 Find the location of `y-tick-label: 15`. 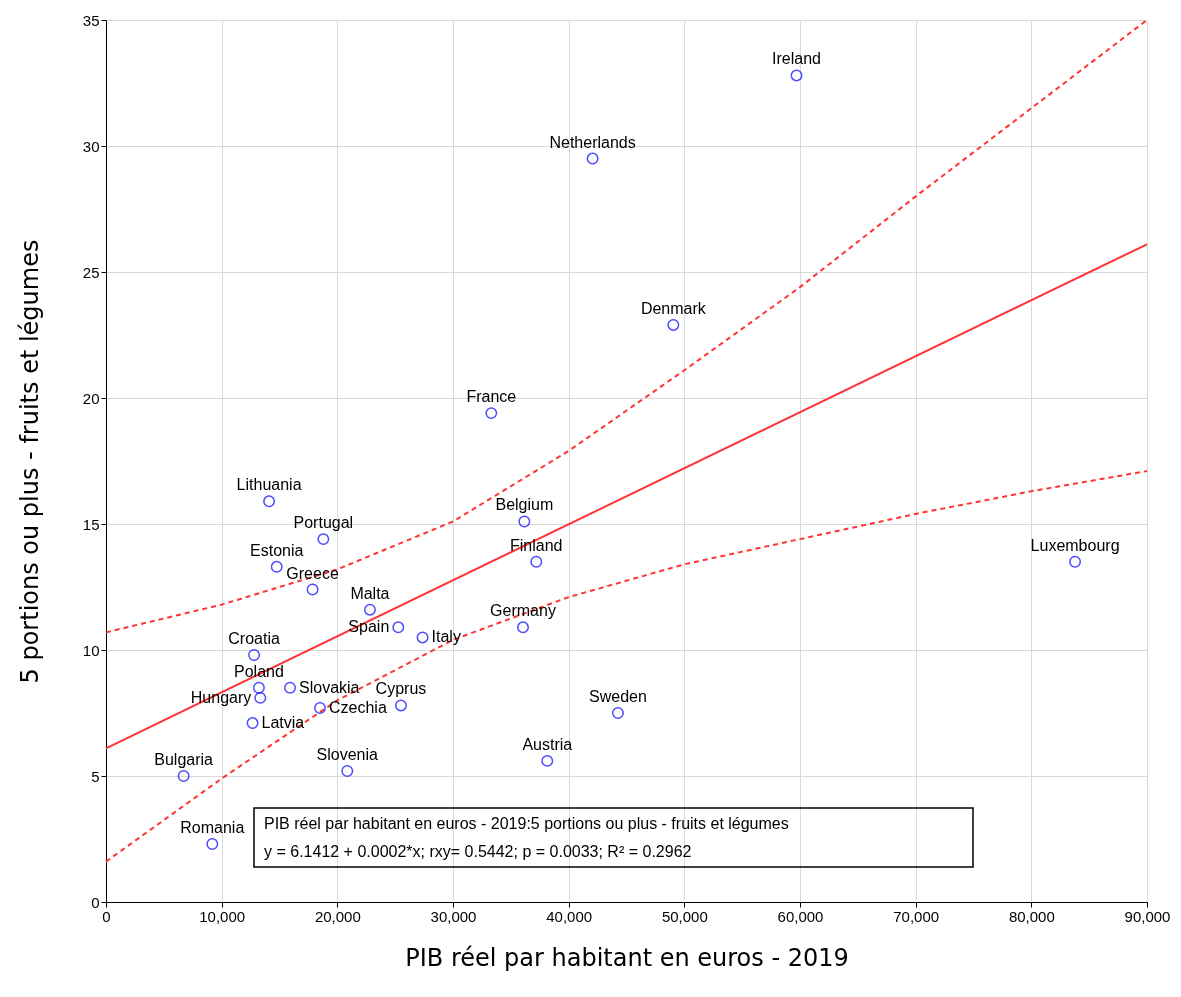

y-tick-label: 15 is located at coordinates (91, 524).